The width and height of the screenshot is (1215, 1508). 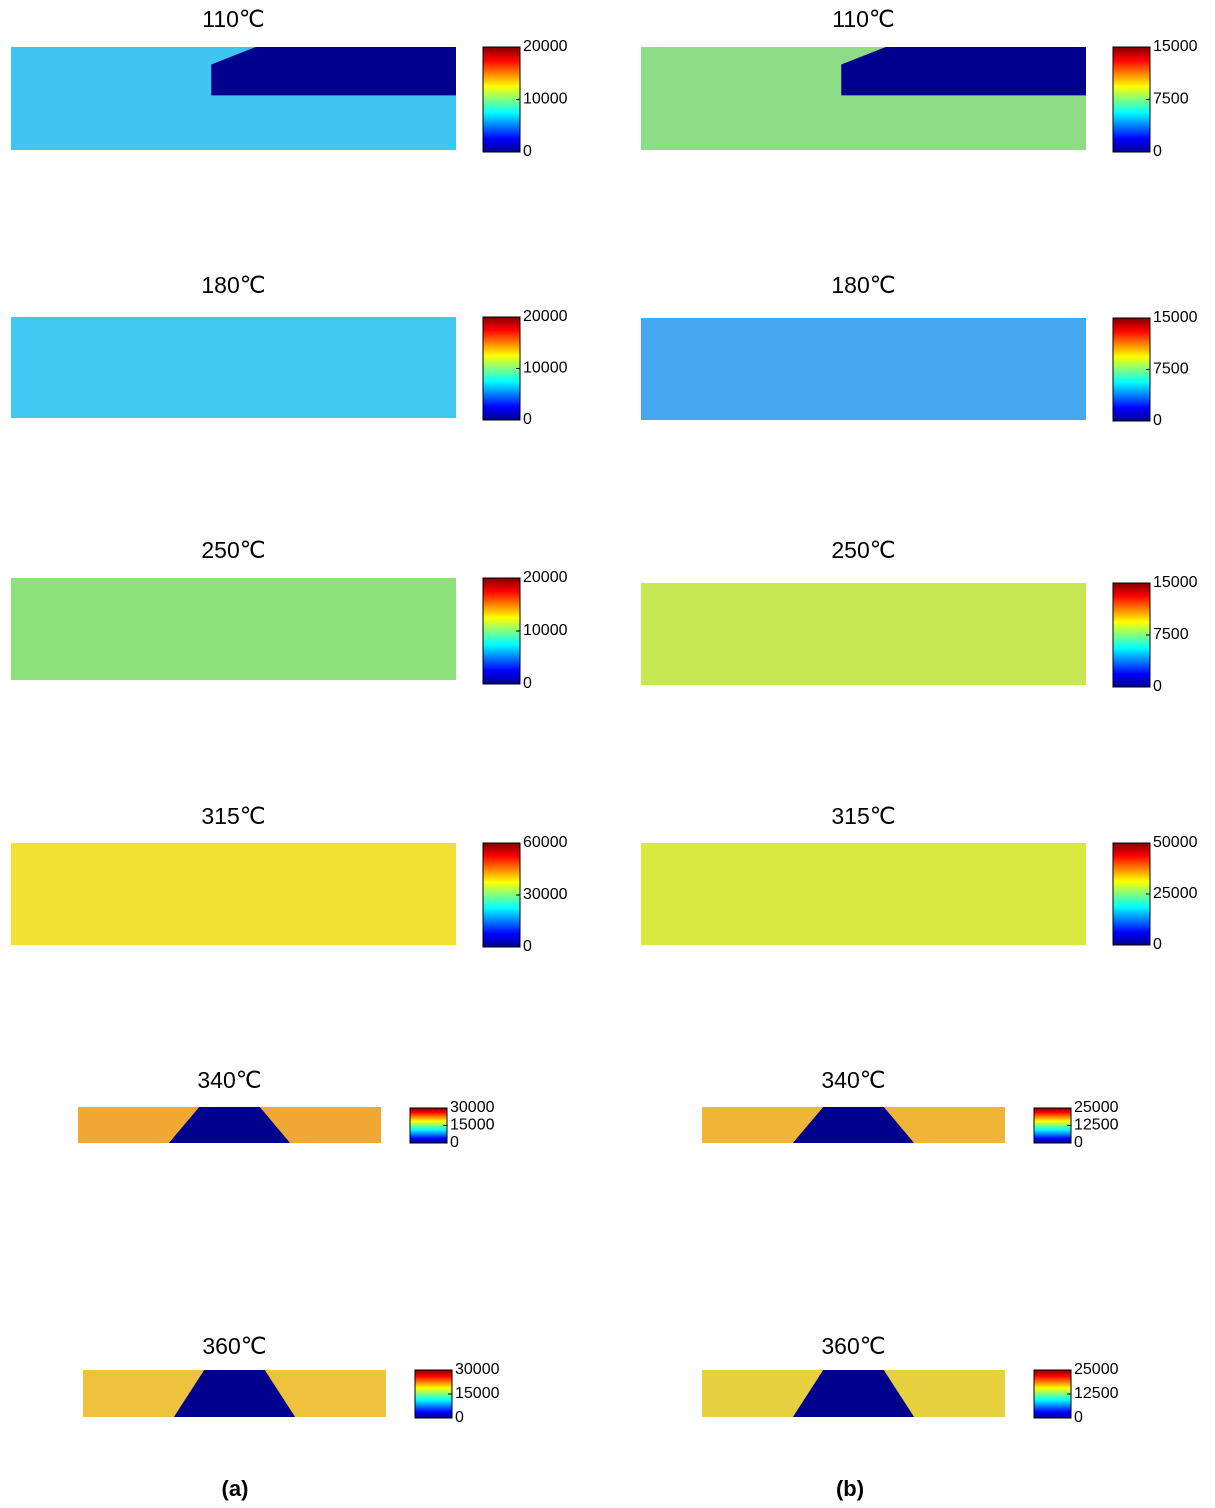 What do you see at coordinates (1175, 842) in the screenshot?
I see `colorbar-tick-label: 50000` at bounding box center [1175, 842].